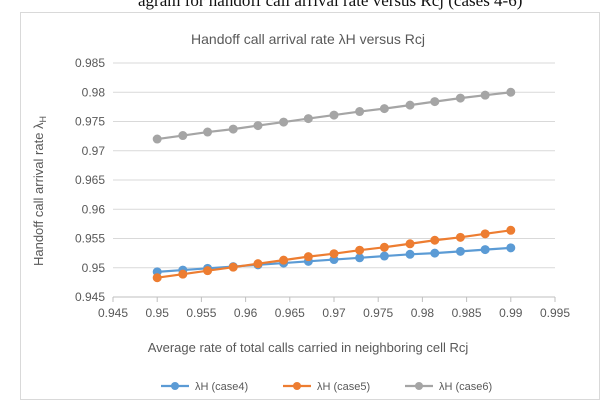 This screenshot has height=402, width=604. Describe the element at coordinates (158, 313) in the screenshot. I see `x-tick-label: 0.95` at that location.